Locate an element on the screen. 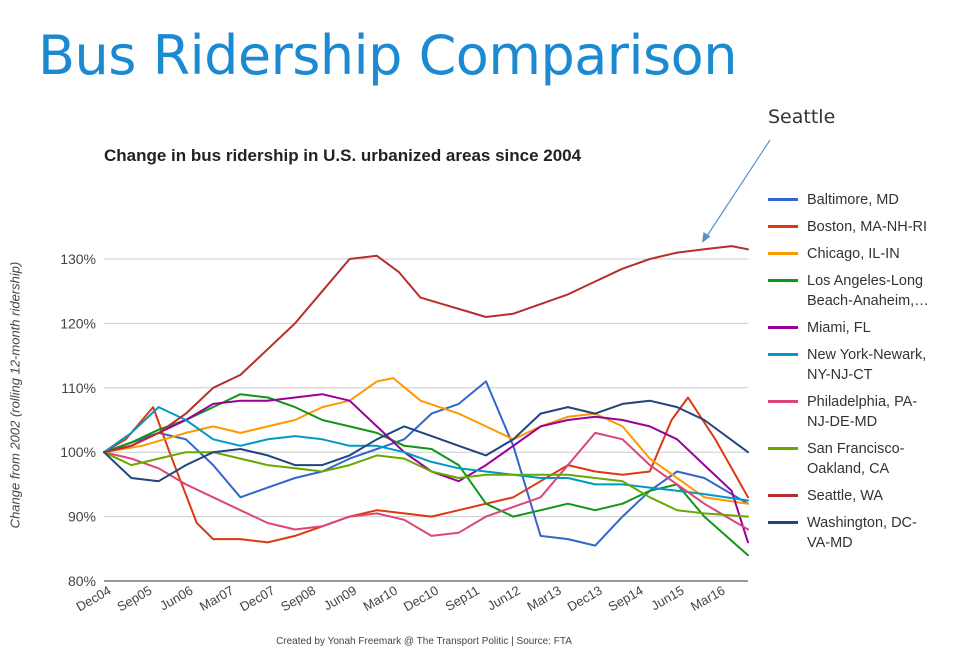 The height and width of the screenshot is (667, 960). y-tick-label: 80% is located at coordinates (82, 581).